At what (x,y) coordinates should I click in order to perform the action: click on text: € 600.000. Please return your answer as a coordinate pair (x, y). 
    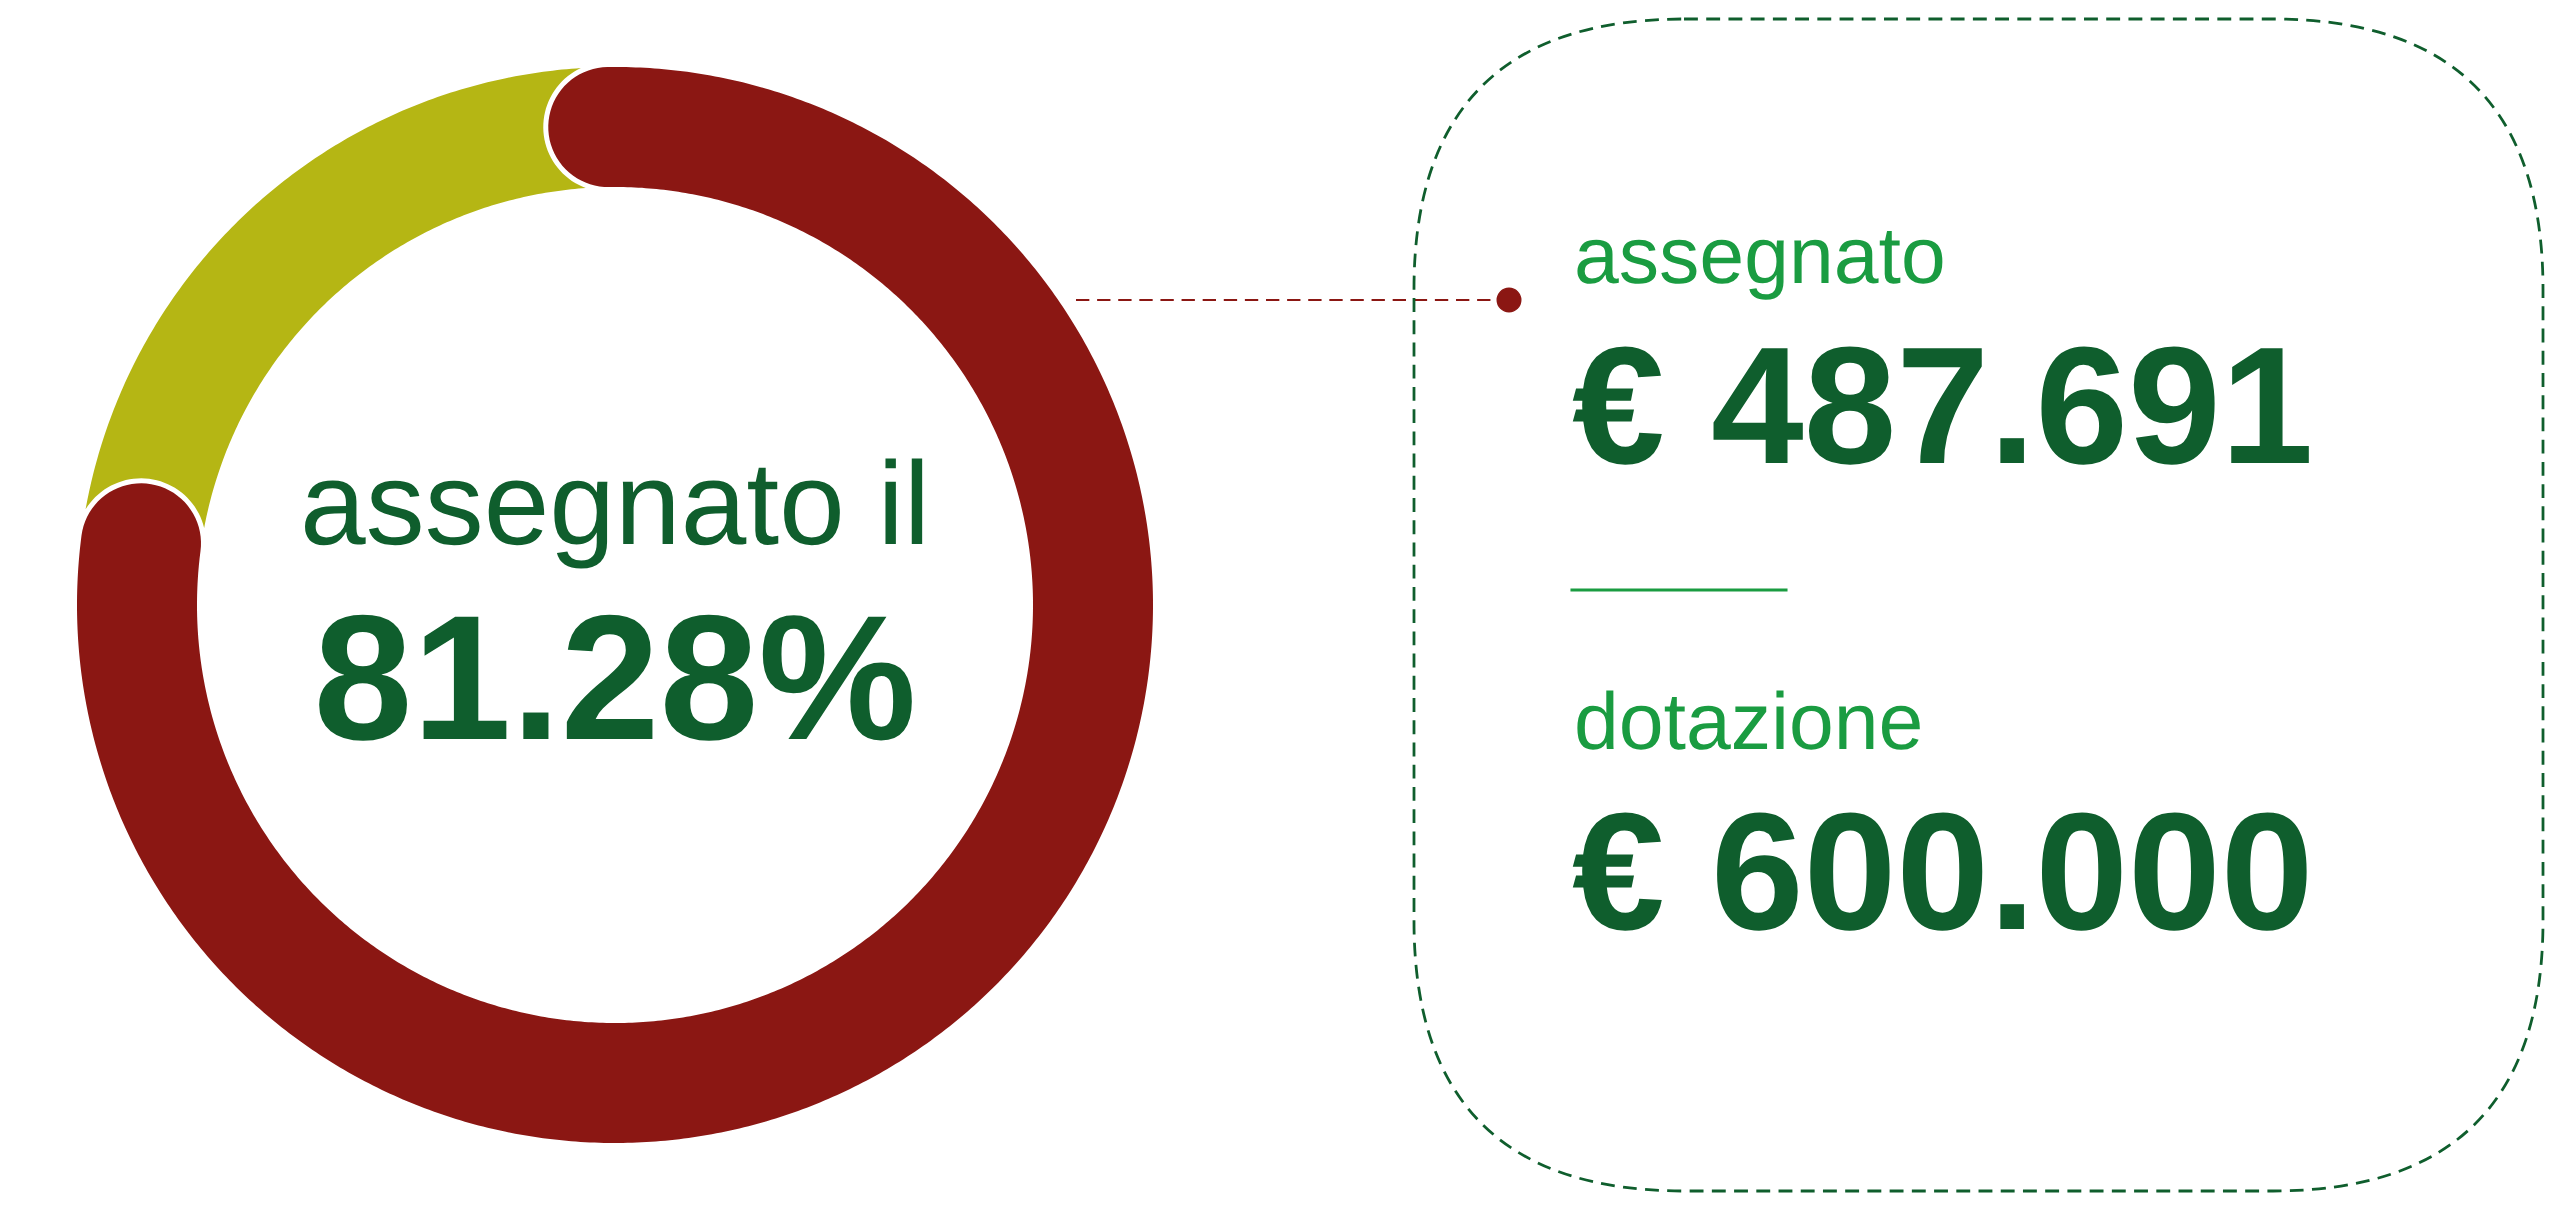
    Looking at the image, I should click on (1939, 871).